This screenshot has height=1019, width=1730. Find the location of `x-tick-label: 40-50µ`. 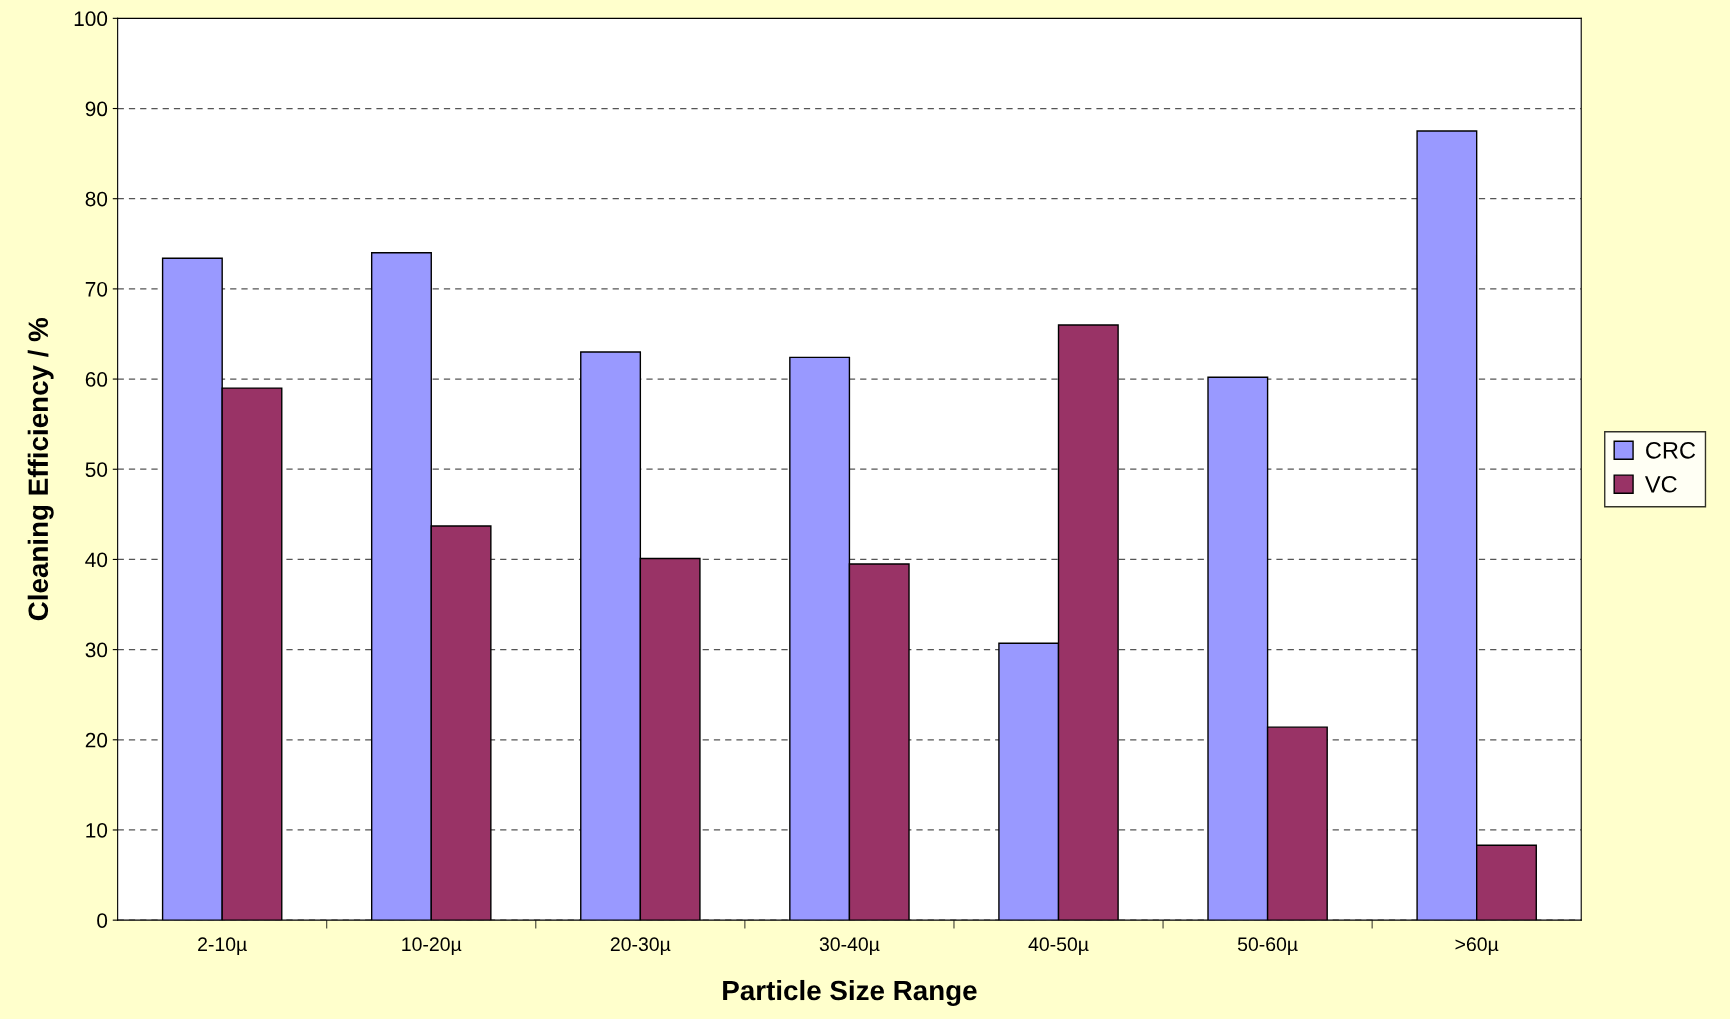

x-tick-label: 40-50µ is located at coordinates (1058, 946).